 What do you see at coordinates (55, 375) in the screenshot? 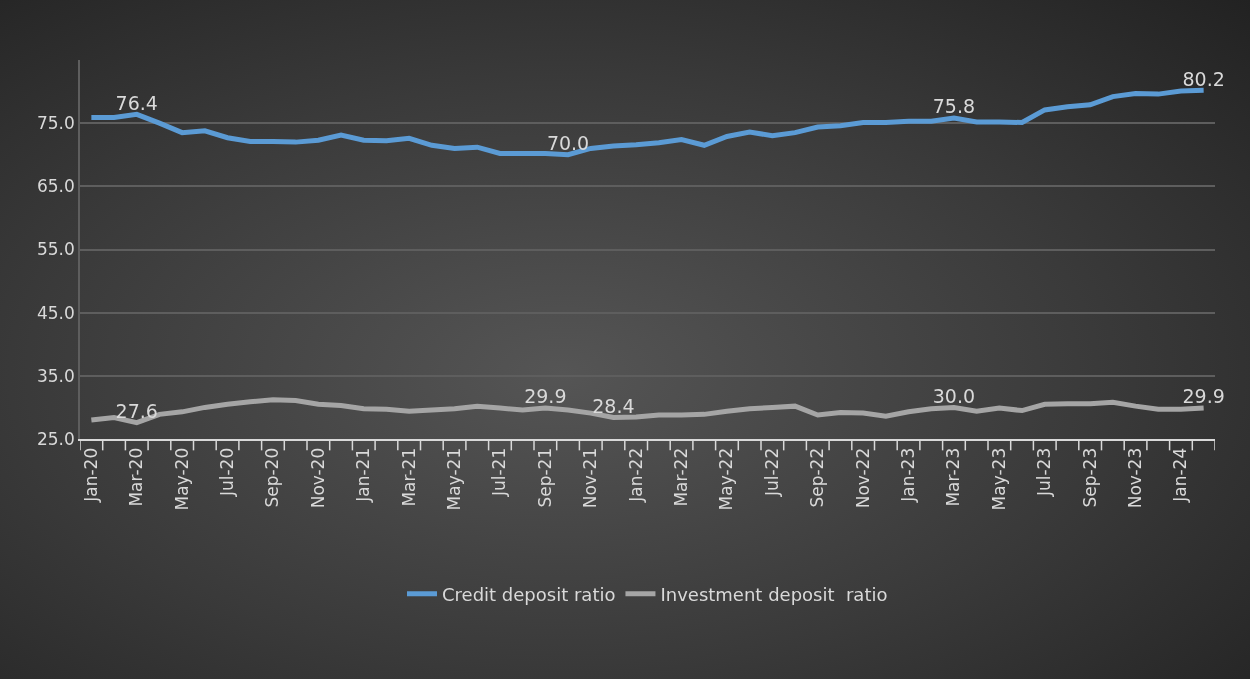
I see `y-tick-label: 35.0` at bounding box center [55, 375].